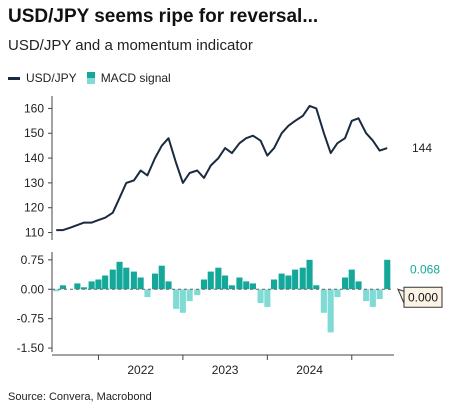 The image size is (453, 416). What do you see at coordinates (34, 183) in the screenshot?
I see `usdjpy-y-tick-label: 130` at bounding box center [34, 183].